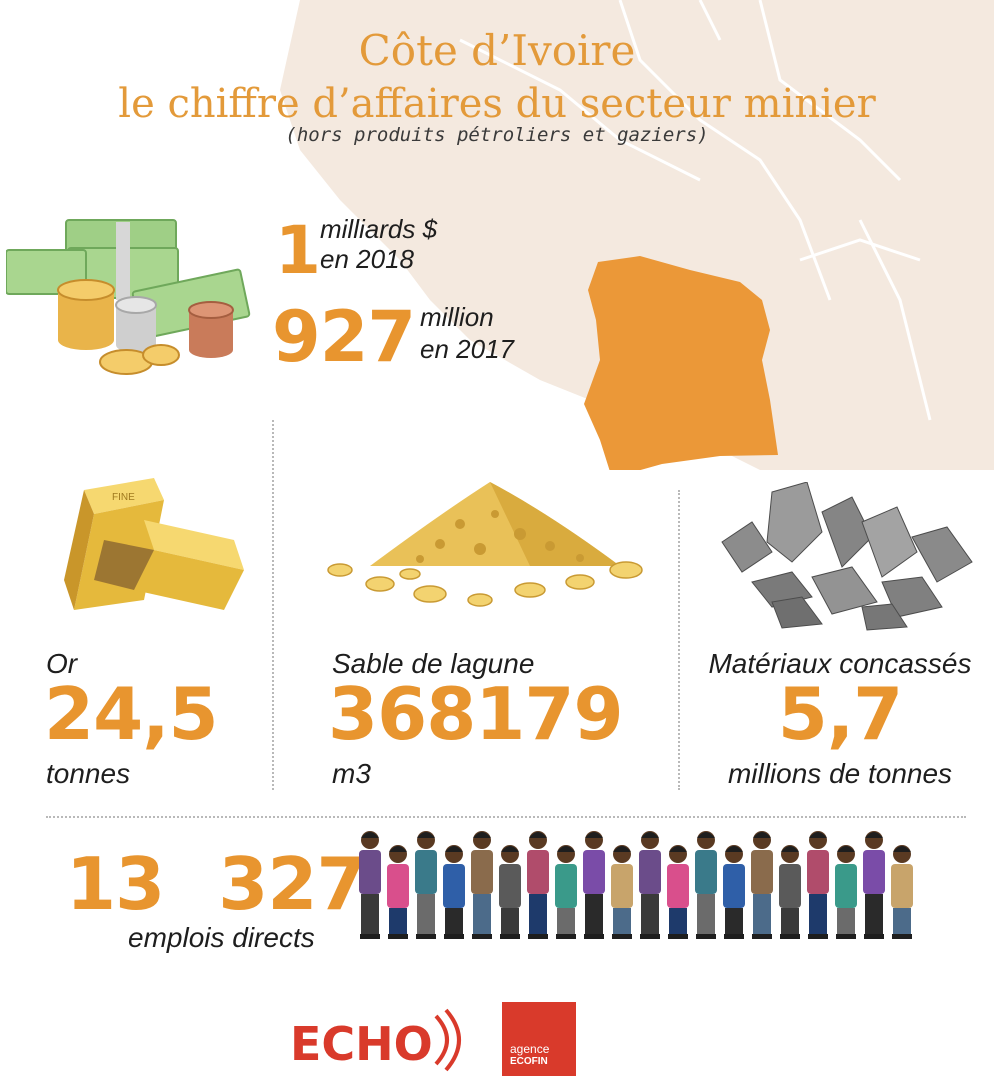 This screenshot has height=1088, width=994. What do you see at coordinates (221, 937) in the screenshot?
I see `jobs-label: emplois directs` at bounding box center [221, 937].